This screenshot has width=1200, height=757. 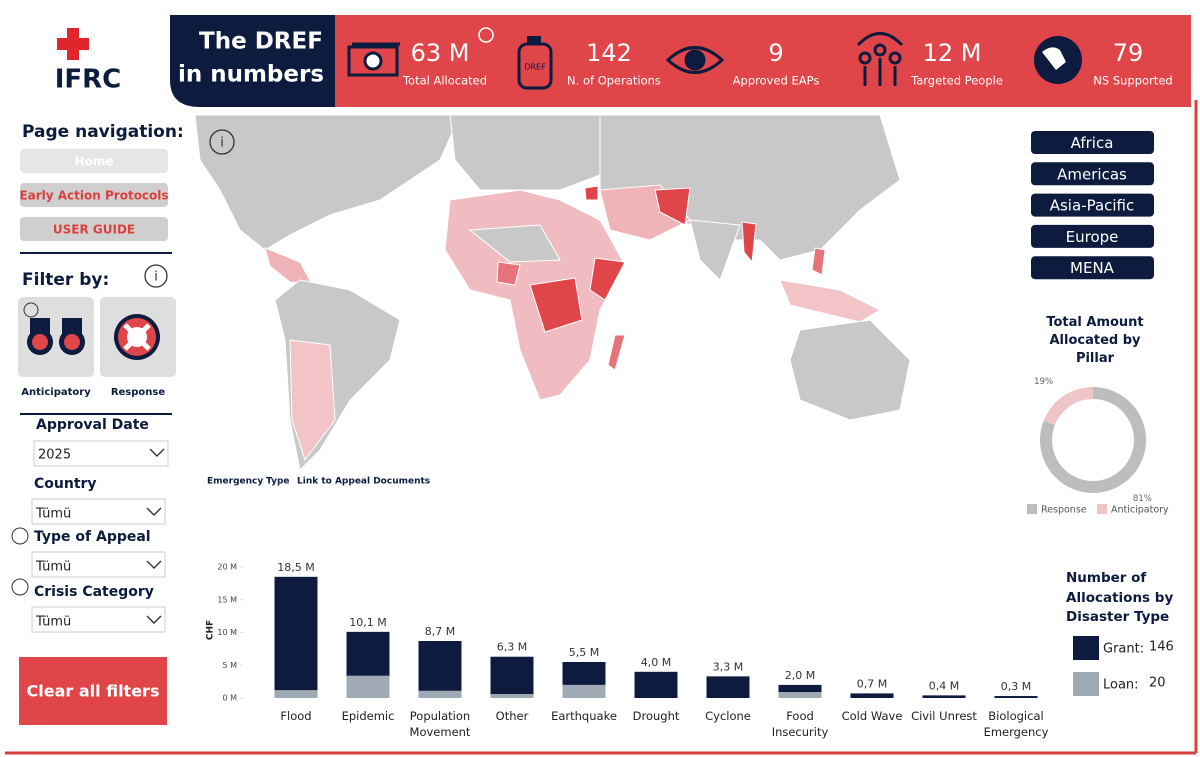 I want to click on region-button-label: Americas, so click(x=1092, y=174).